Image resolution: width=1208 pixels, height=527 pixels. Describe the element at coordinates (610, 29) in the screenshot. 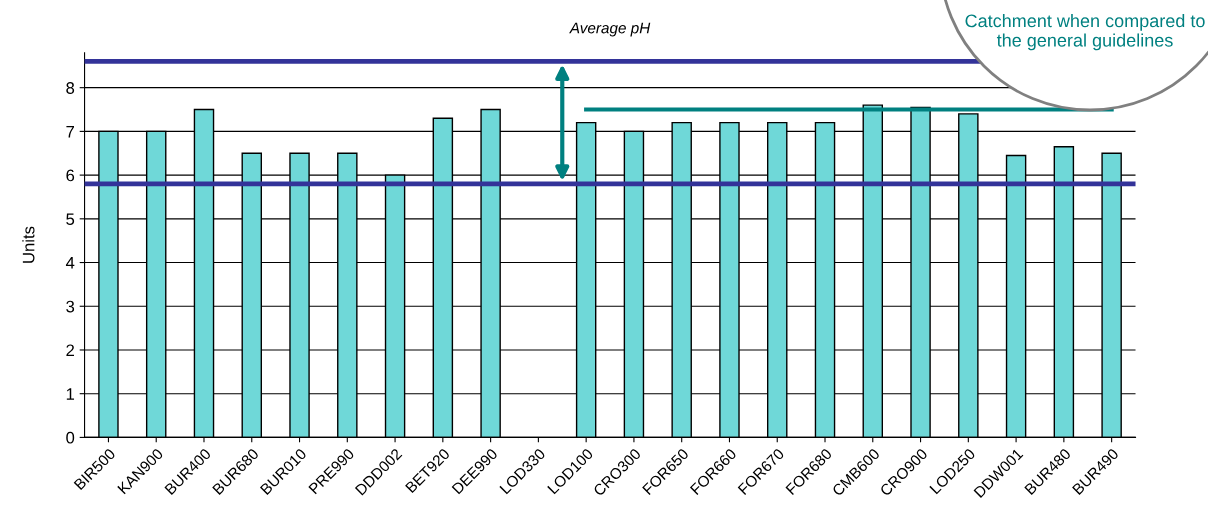

I see `chart-title: Average pH` at that location.